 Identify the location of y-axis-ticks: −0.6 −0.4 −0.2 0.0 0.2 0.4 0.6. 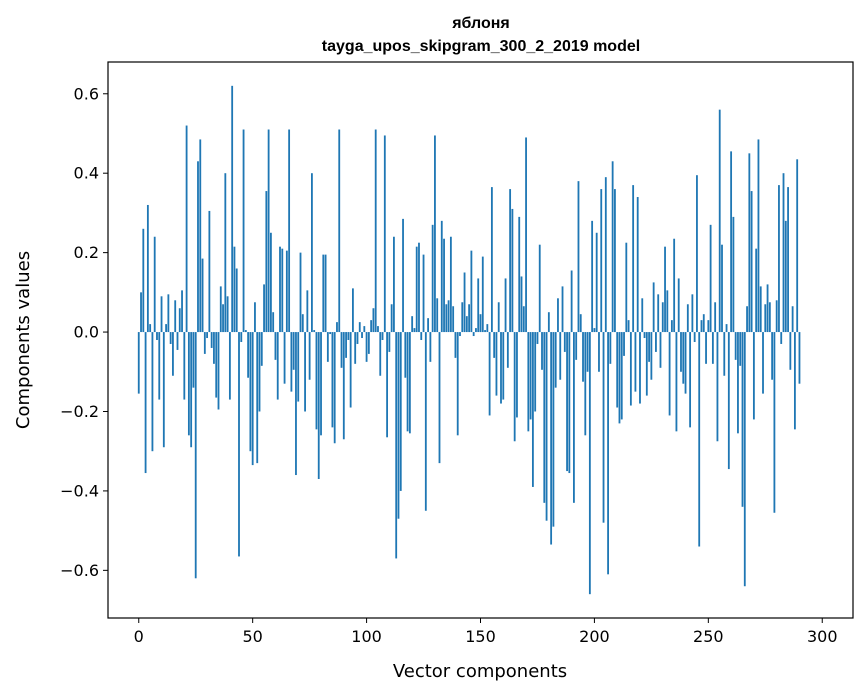
(84, 332).